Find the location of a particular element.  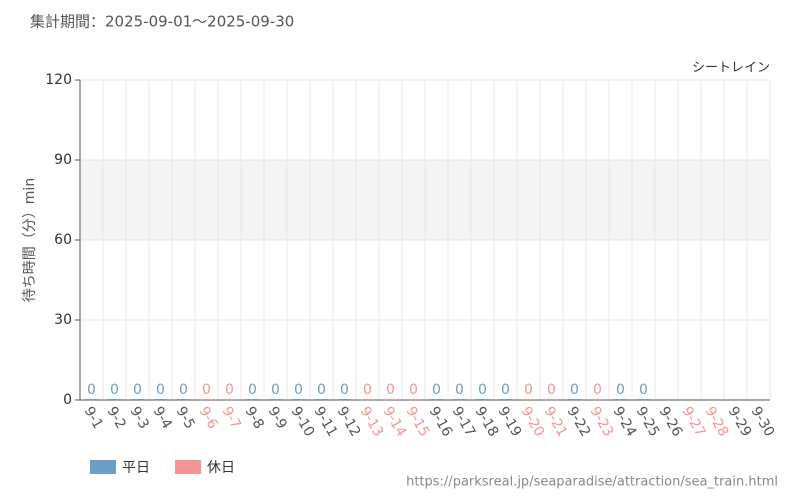

y-tick-label: 120 is located at coordinates (58, 80).